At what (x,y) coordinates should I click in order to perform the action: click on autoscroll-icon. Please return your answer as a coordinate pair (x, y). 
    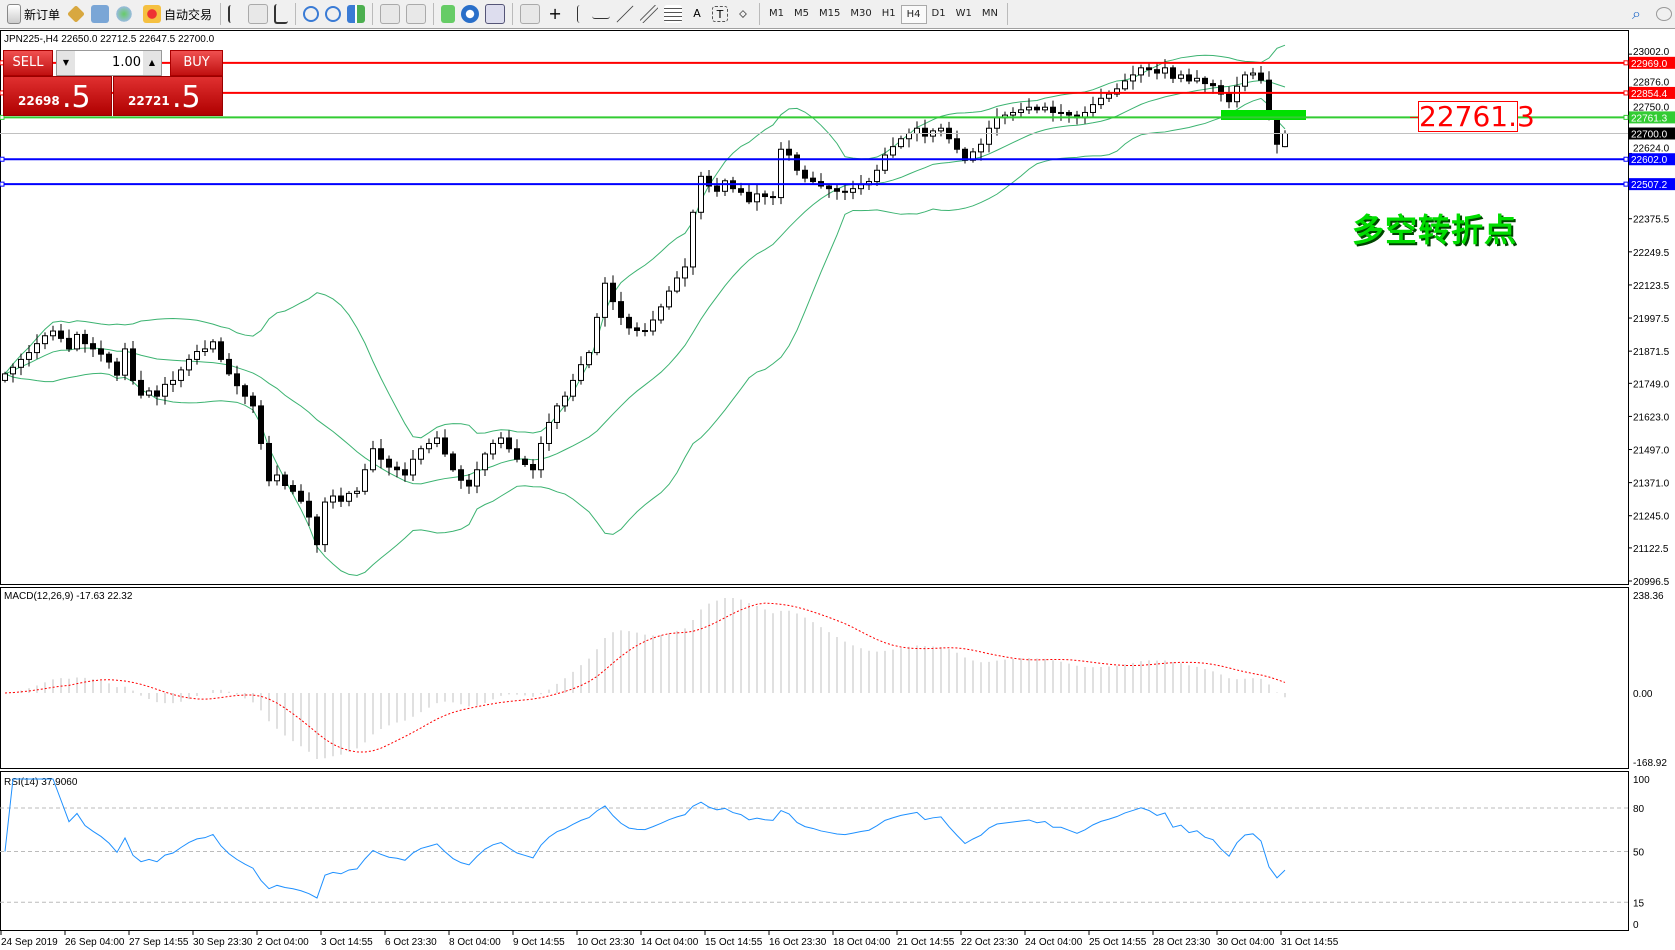
    Looking at the image, I should click on (390, 14).